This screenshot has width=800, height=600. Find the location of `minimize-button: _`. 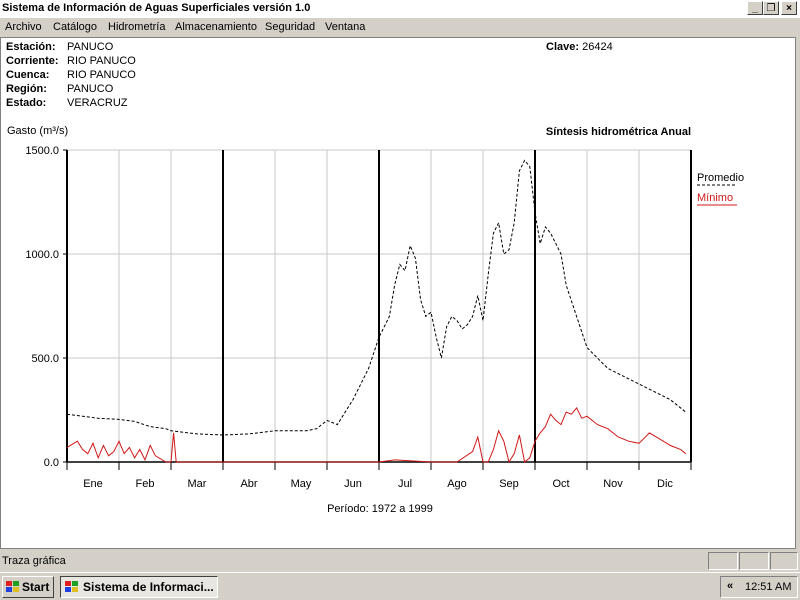

minimize-button: _ is located at coordinates (755, 8).